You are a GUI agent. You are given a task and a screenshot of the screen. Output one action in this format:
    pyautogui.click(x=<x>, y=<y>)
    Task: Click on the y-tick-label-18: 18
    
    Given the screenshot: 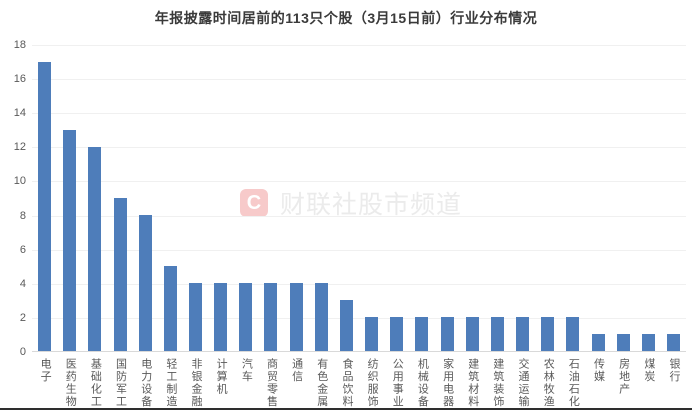 What is the action you would take?
    pyautogui.click(x=19, y=45)
    